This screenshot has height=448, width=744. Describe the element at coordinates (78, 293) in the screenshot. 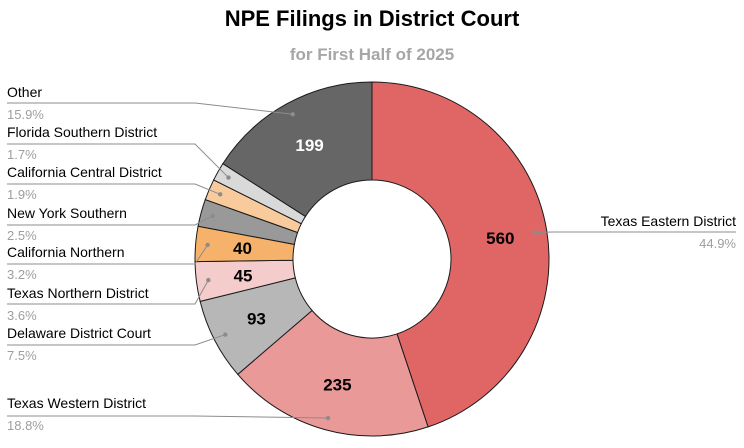

I see `slice-name-label: Texas Northern District` at that location.